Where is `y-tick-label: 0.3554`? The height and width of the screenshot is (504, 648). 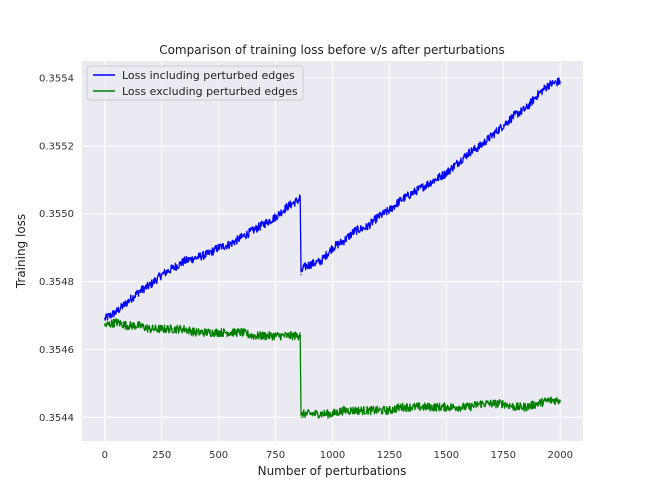
y-tick-label: 0.3554 is located at coordinates (56, 78).